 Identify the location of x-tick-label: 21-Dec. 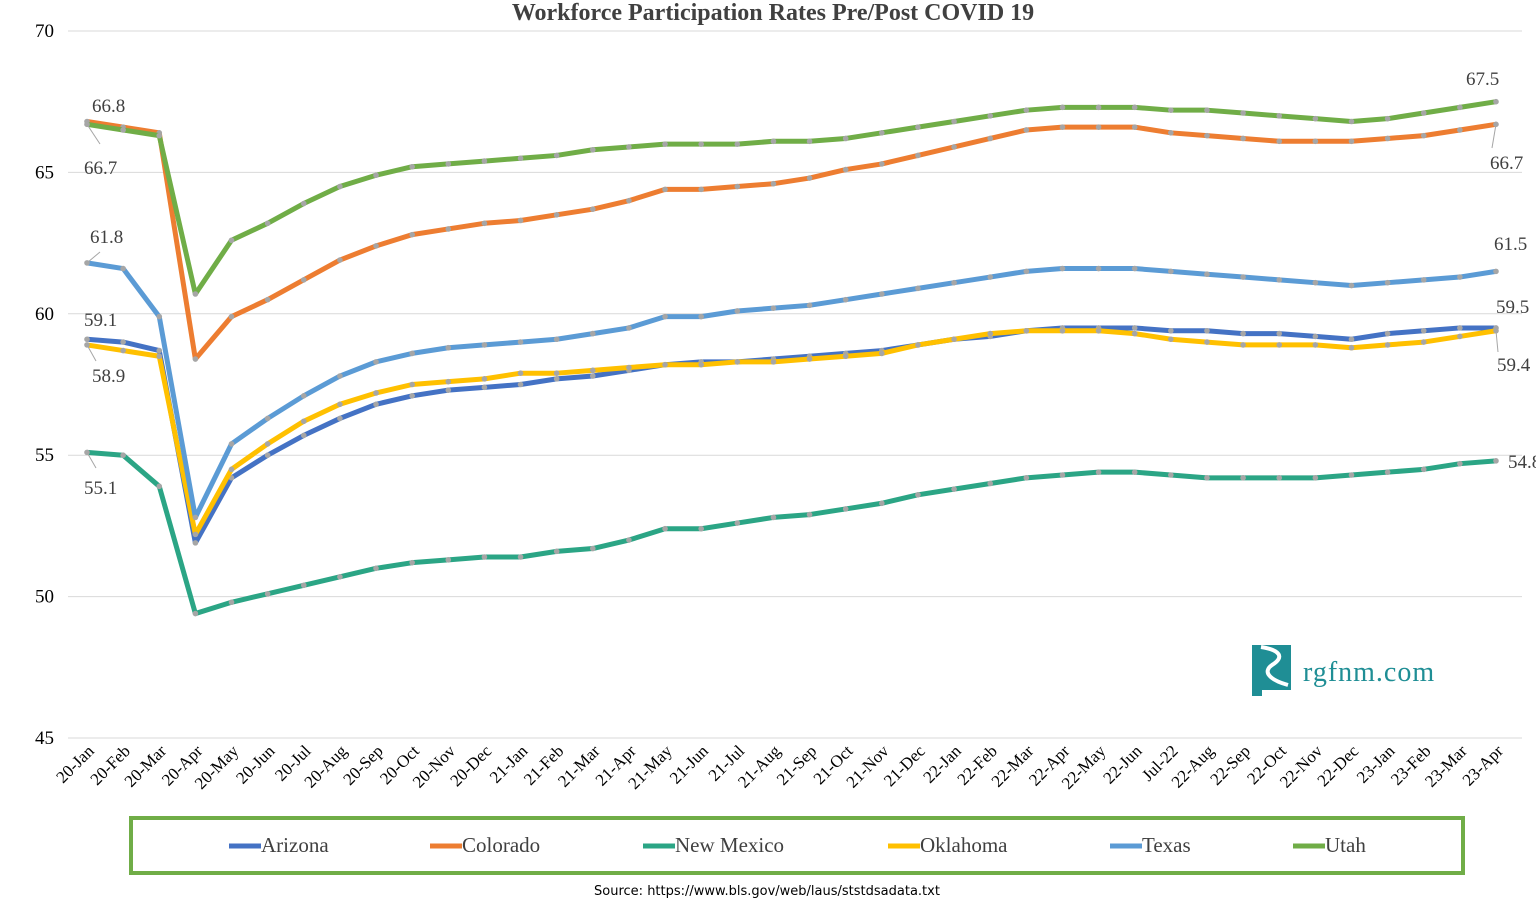
(904, 765).